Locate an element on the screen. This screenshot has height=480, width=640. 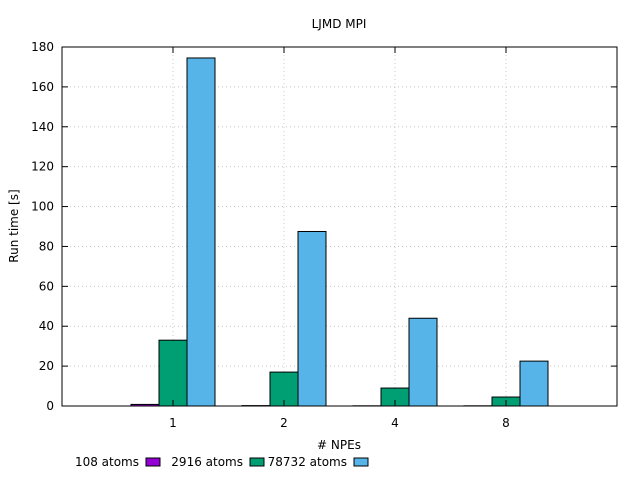
y-tick-label: 180 is located at coordinates (42, 47).